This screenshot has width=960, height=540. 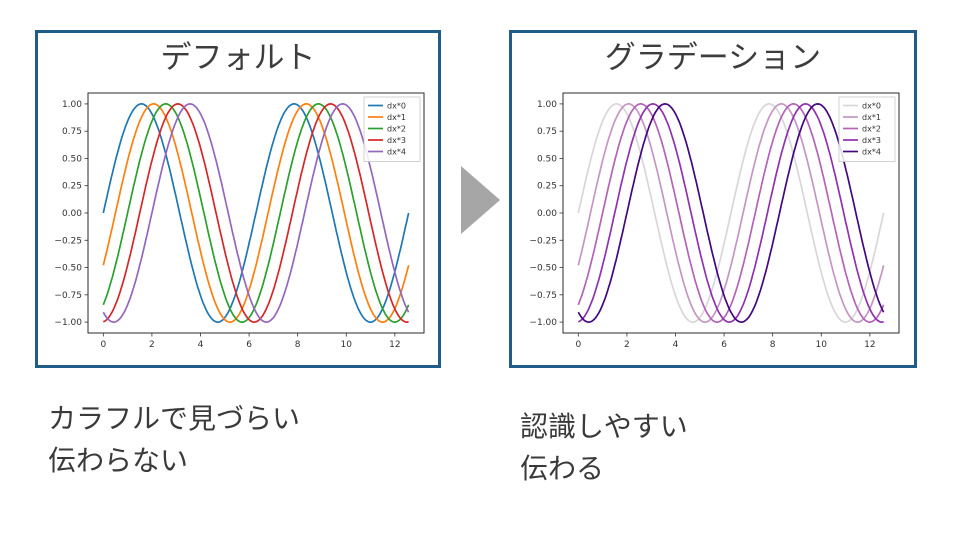 What do you see at coordinates (480, 200) in the screenshot?
I see `arrow-right-icon` at bounding box center [480, 200].